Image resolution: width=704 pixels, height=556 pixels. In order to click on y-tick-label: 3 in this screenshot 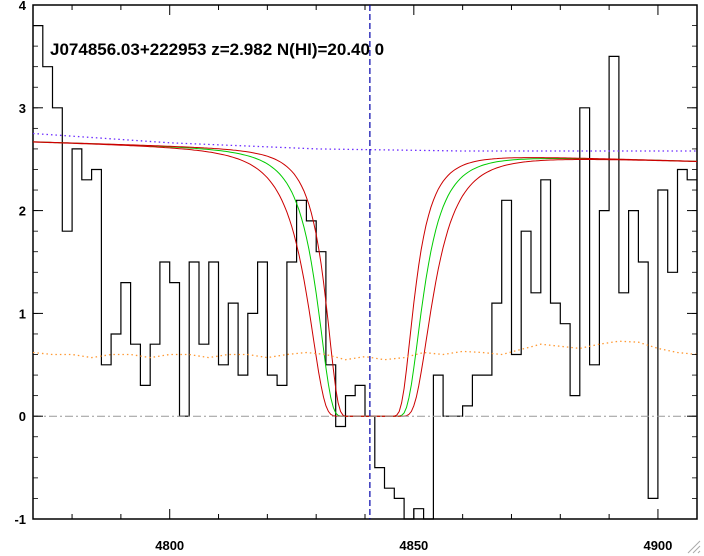, I will do `click(22, 108)`.